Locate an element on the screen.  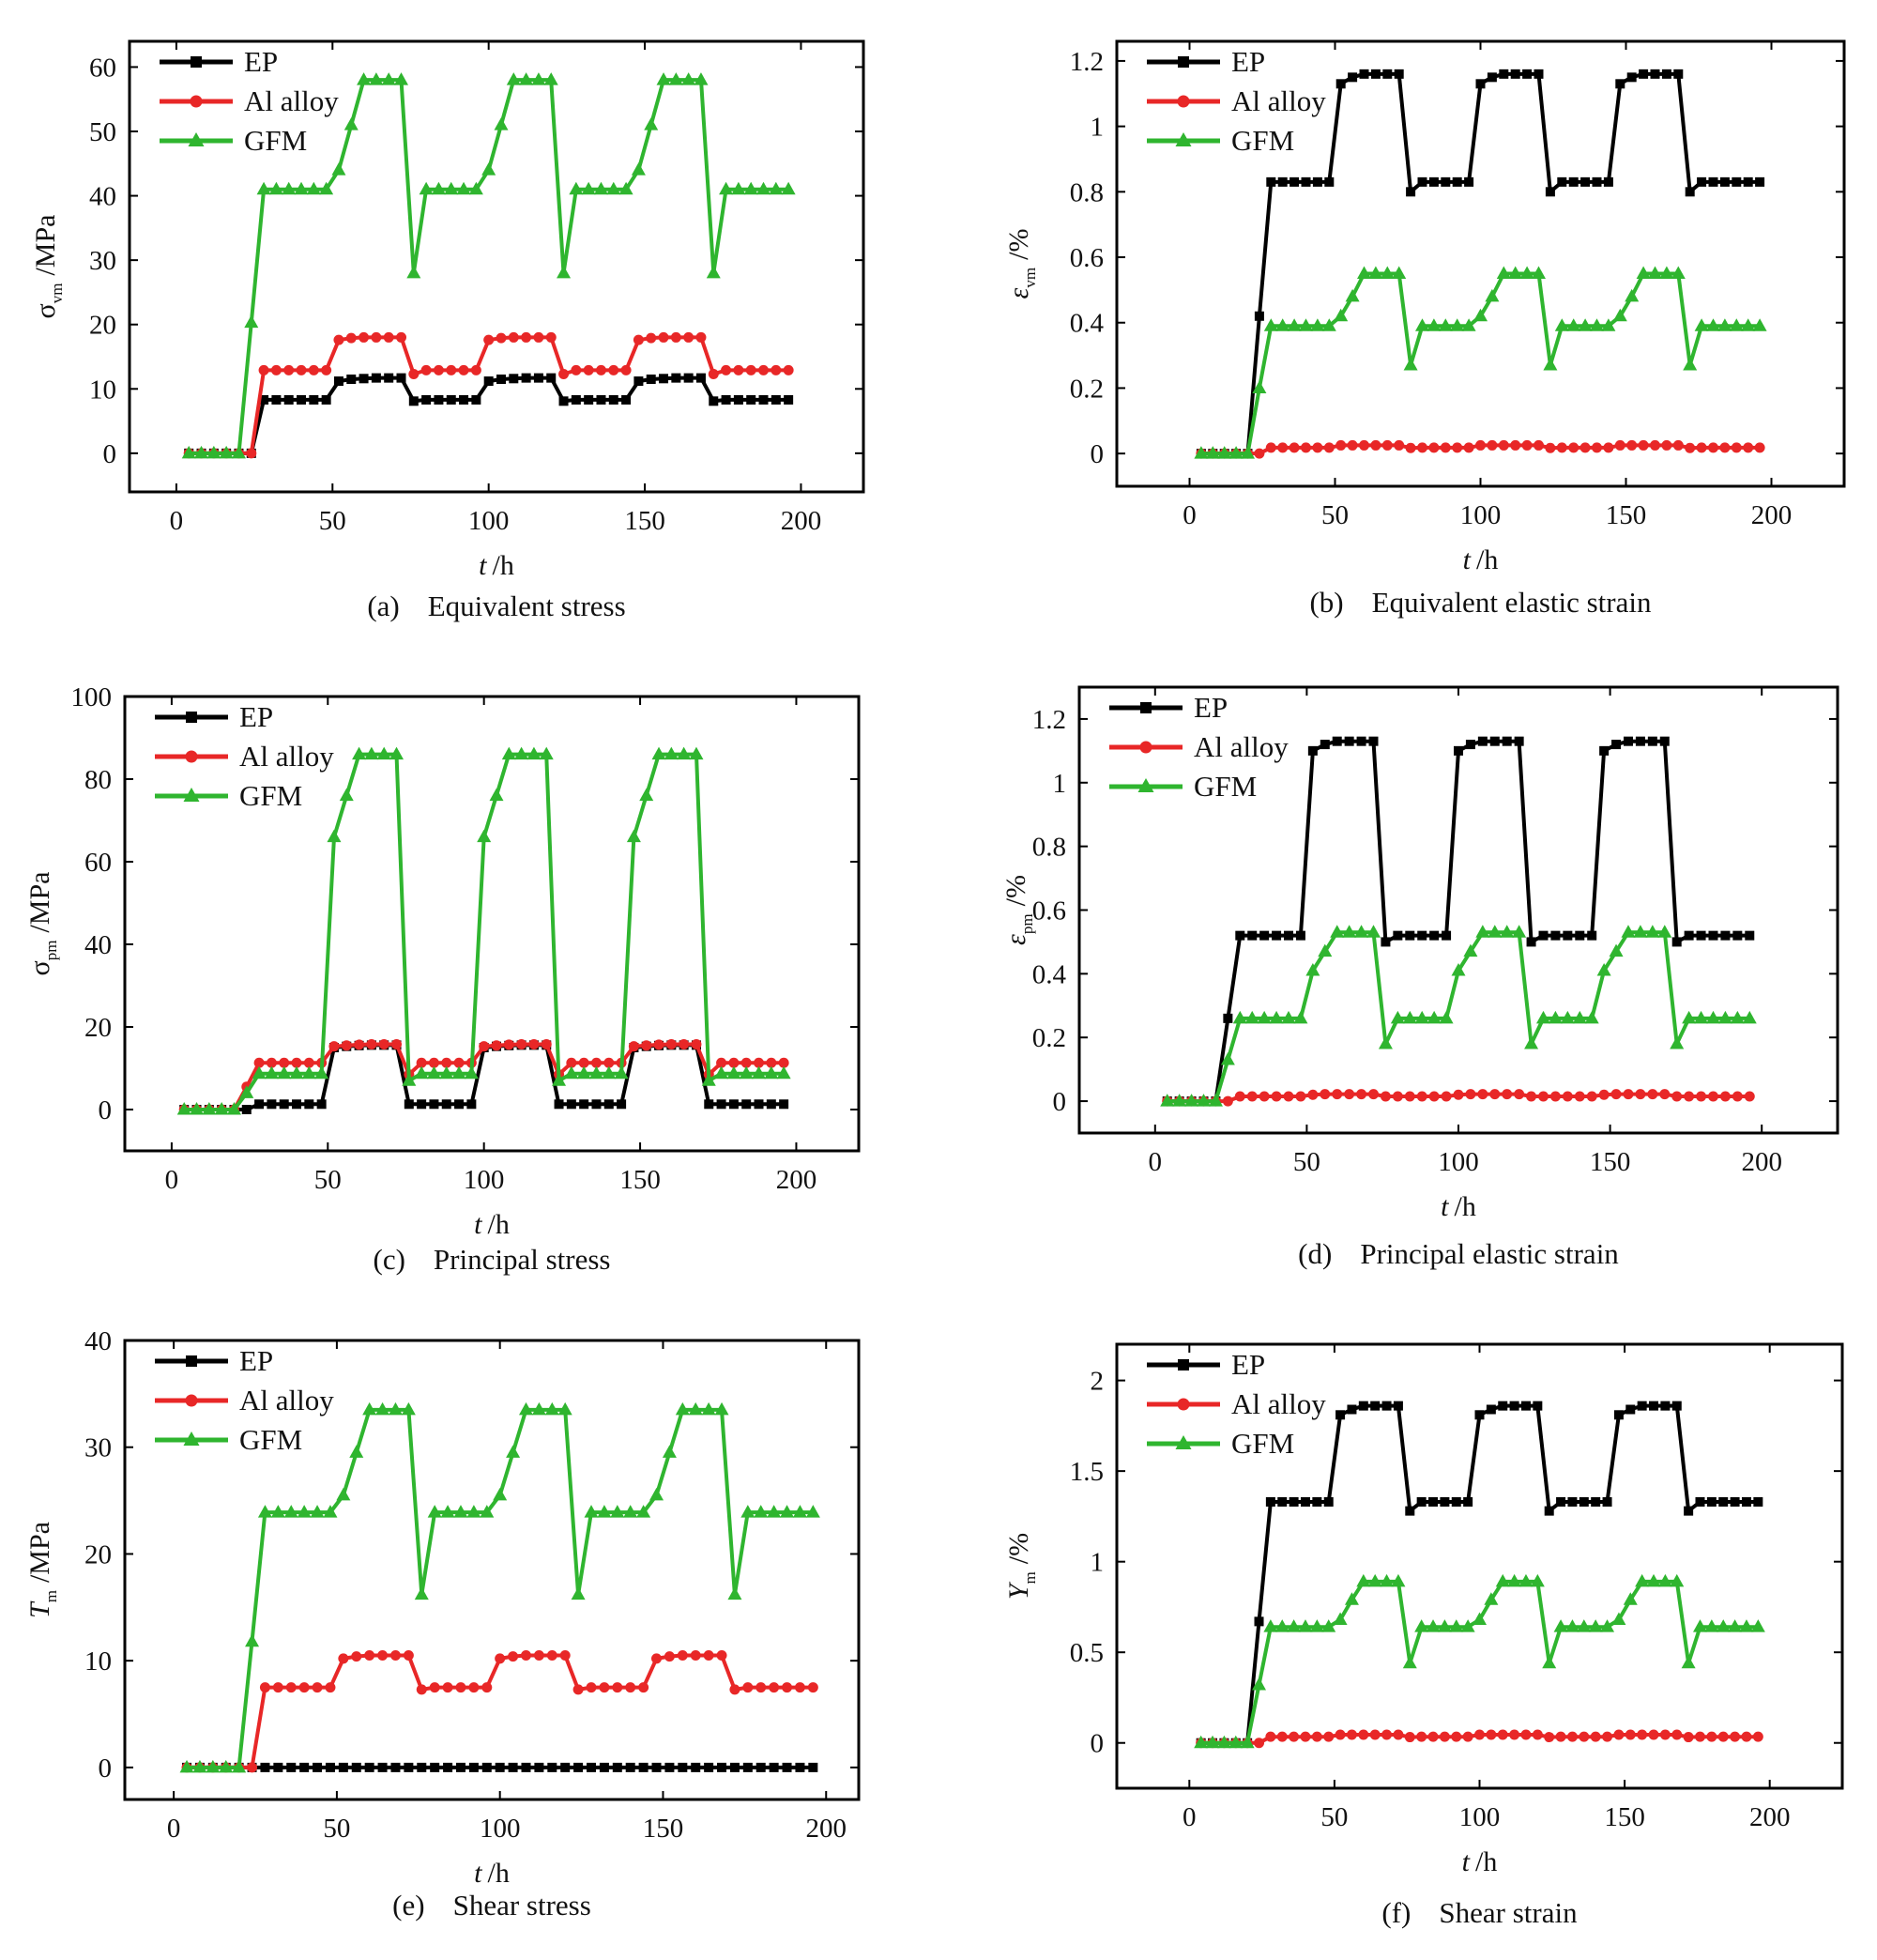
legend: EP Al alloy GFM is located at coordinates (249, 101).